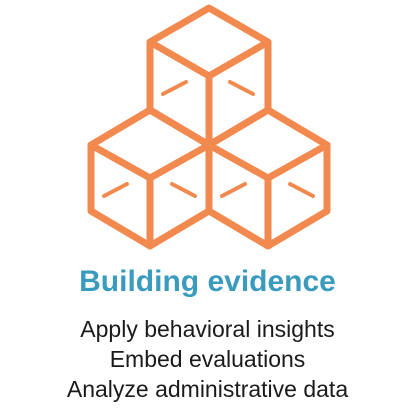 Image resolution: width=415 pixels, height=415 pixels. Describe the element at coordinates (207, 329) in the screenshot. I see `list-item: Apply behavioral insights` at that location.